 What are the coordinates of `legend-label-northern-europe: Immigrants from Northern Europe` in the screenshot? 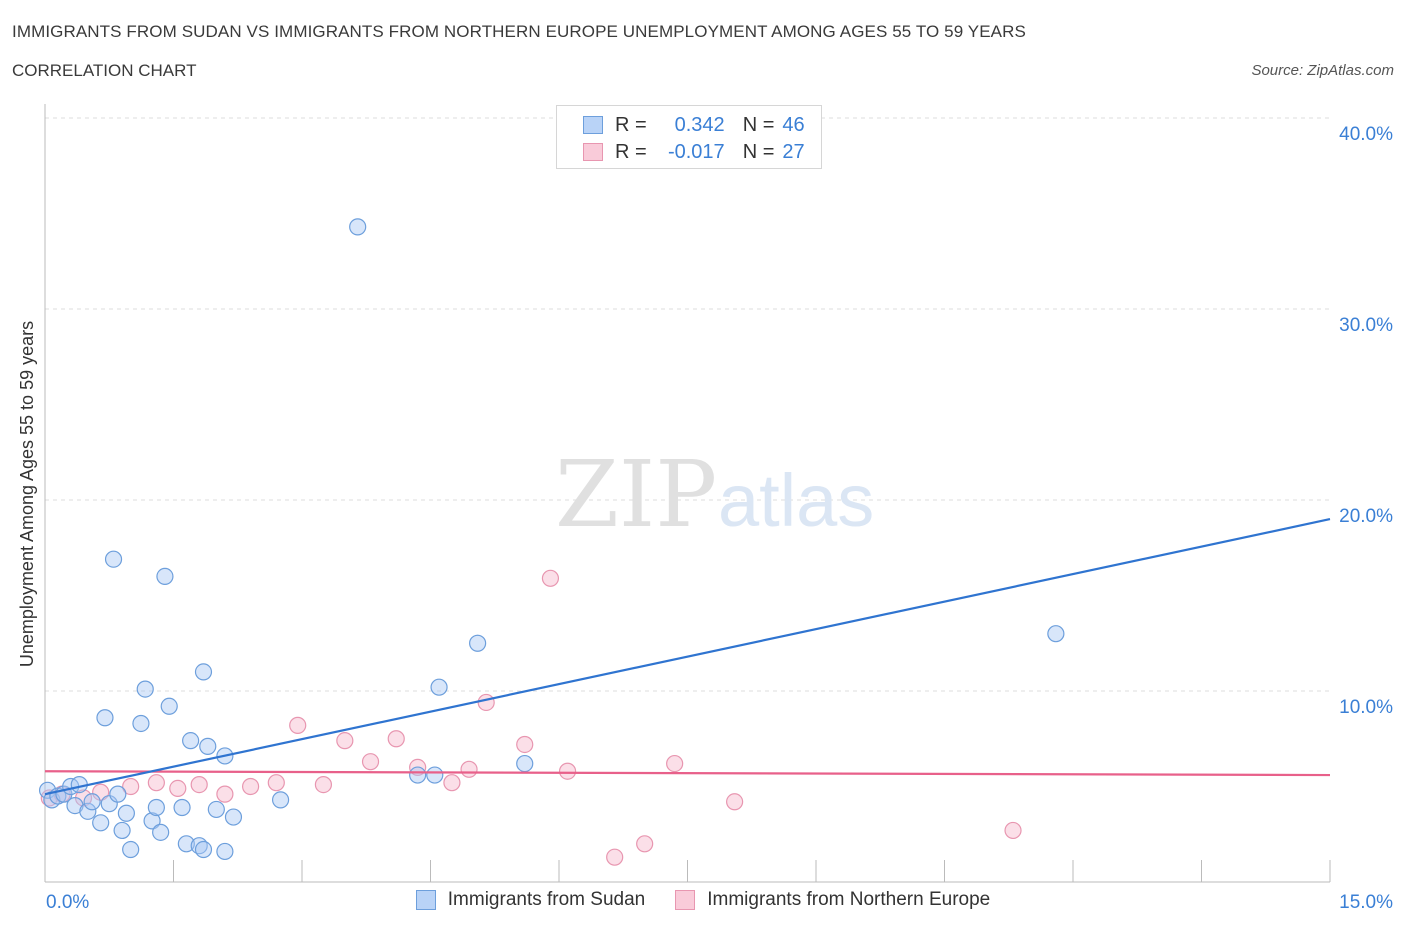 It's located at (849, 899).